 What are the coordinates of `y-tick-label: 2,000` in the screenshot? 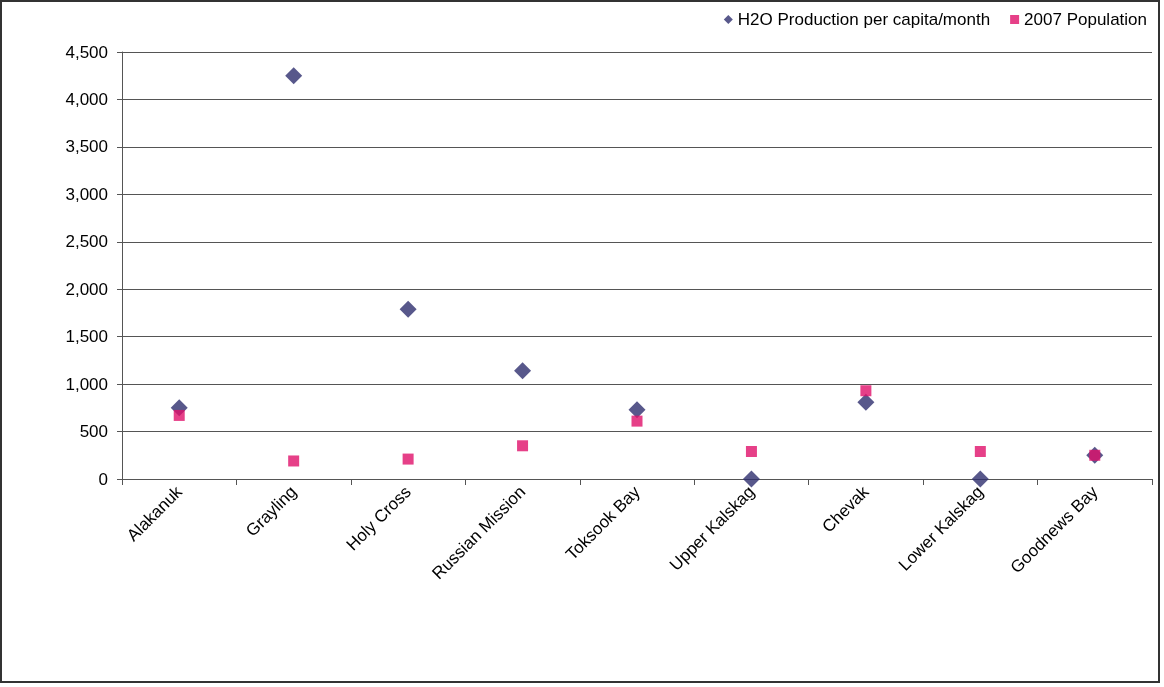 It's located at (86, 289).